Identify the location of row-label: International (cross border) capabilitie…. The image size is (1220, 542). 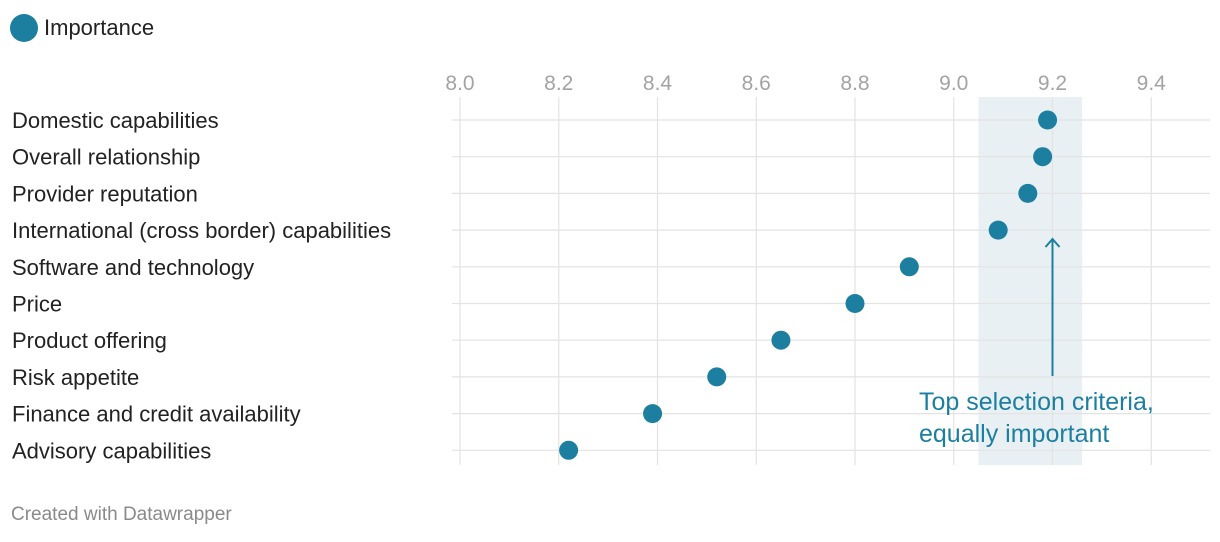
(201, 230).